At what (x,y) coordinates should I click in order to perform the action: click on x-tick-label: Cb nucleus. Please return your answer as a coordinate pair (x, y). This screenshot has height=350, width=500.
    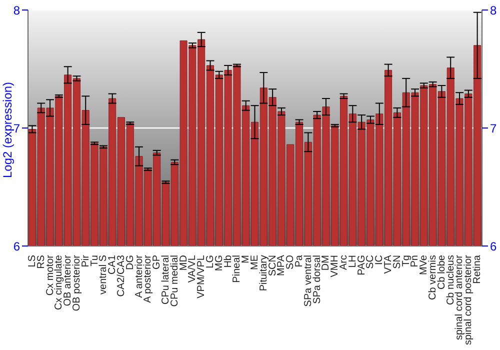
    Looking at the image, I should click on (450, 280).